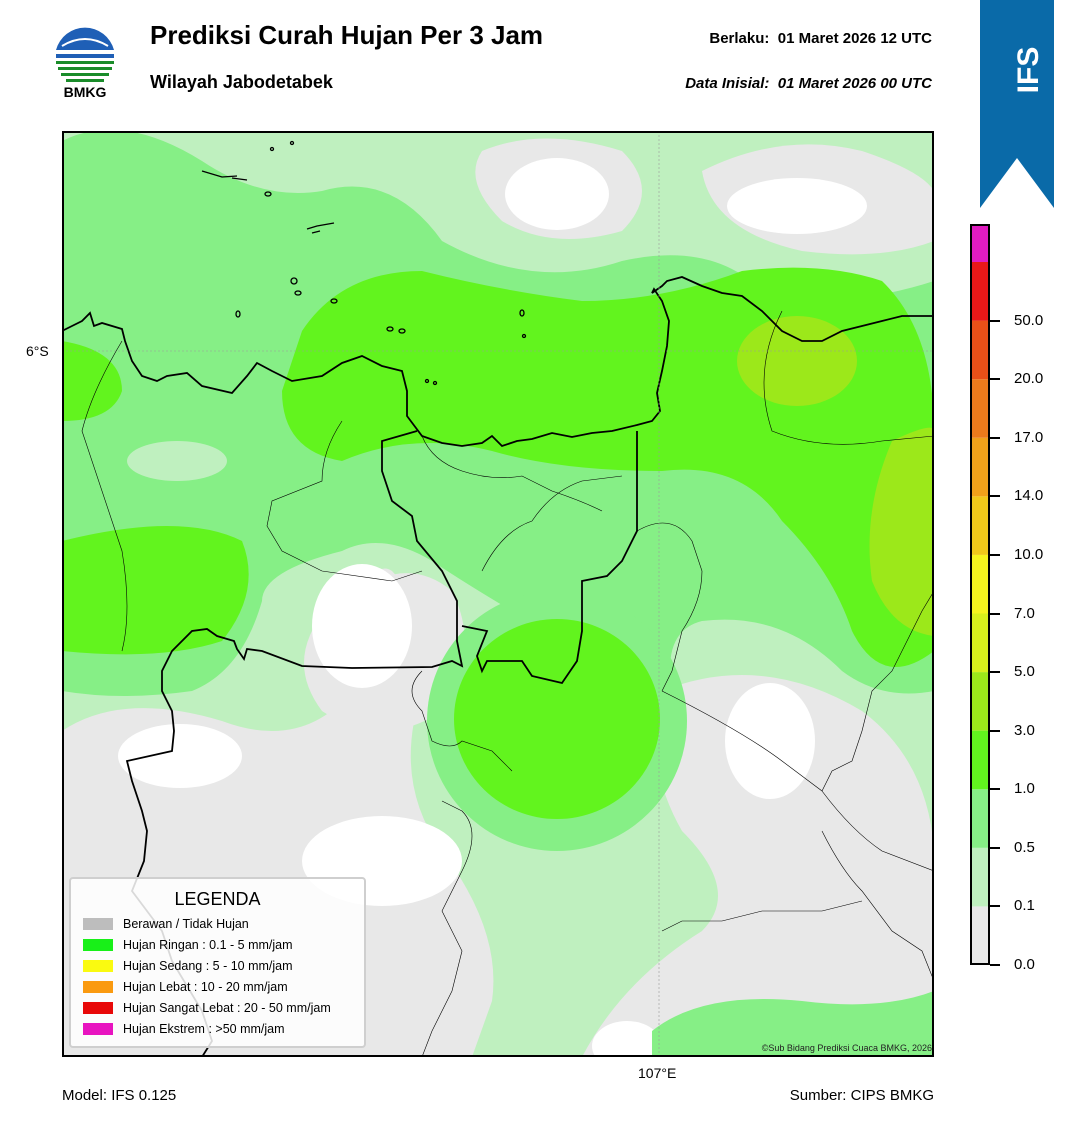  What do you see at coordinates (205, 987) in the screenshot?
I see `legend-label: Hujan Lebat : 10 - 20 mm/jam` at bounding box center [205, 987].